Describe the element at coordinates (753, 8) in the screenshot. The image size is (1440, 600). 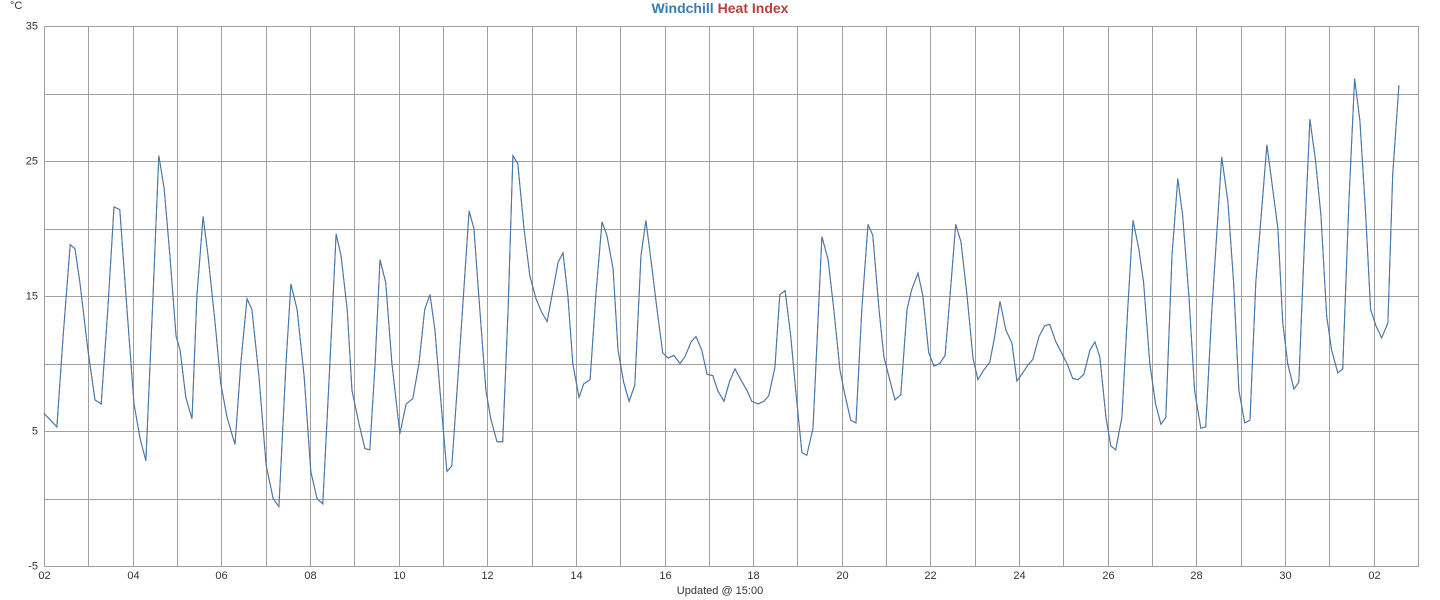
I see `legend-entry: Heat Index` at that location.